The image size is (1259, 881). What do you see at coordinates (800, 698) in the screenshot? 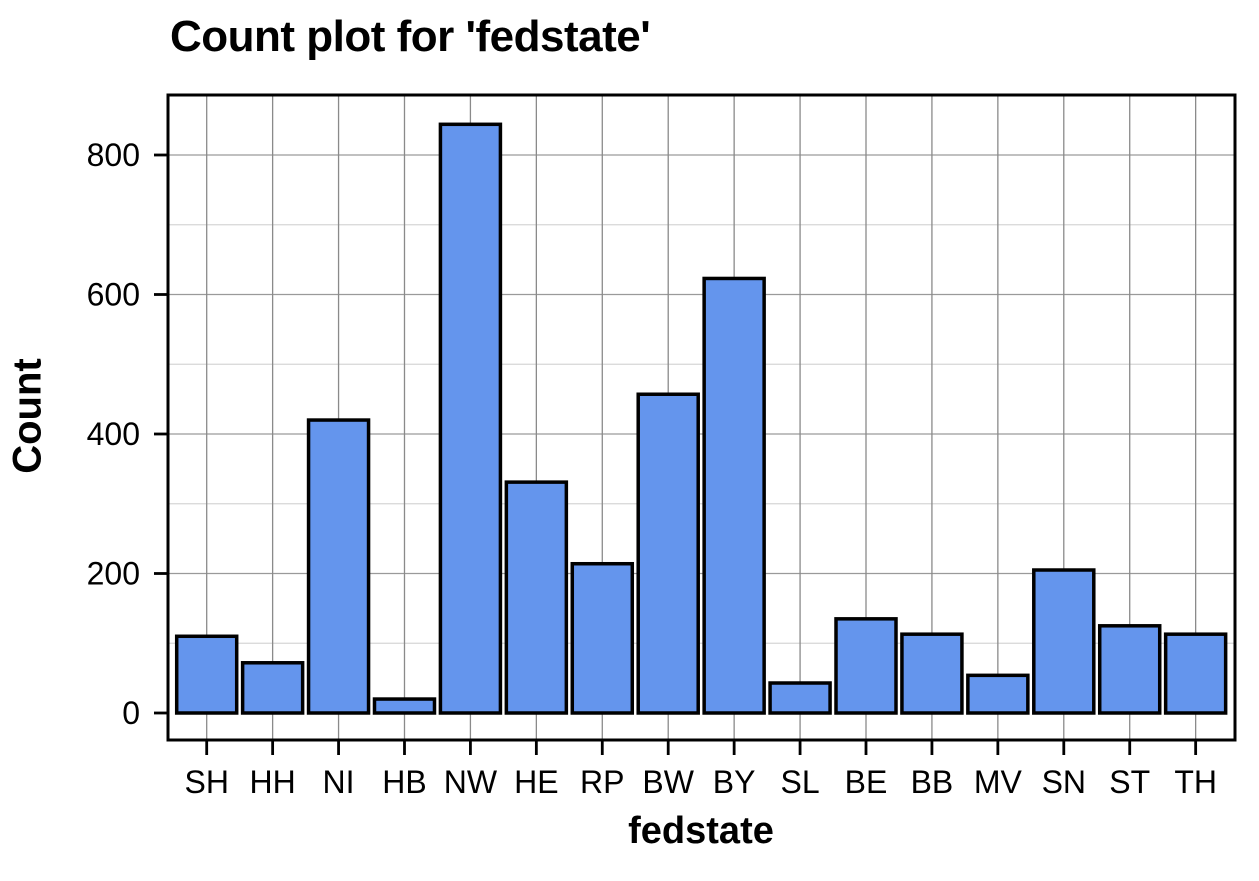
I see `bar-SL` at bounding box center [800, 698].